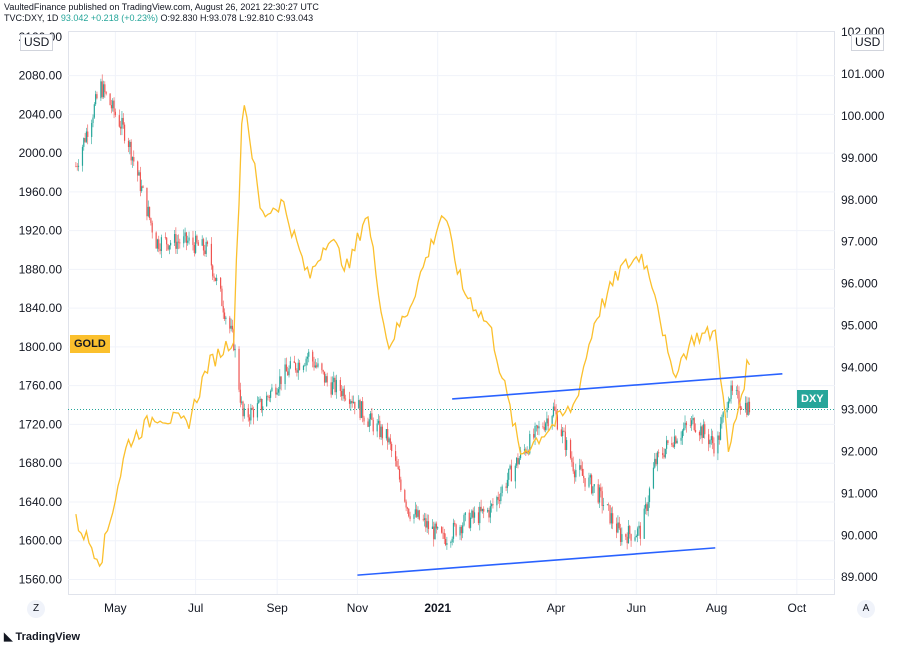 This screenshot has height=650, width=904. Describe the element at coordinates (37, 42) in the screenshot. I see `left-currency-label: USD` at that location.